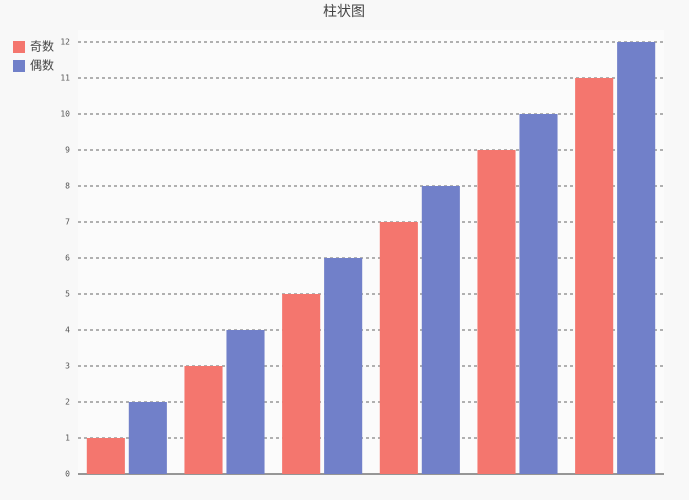 Image resolution: width=689 pixels, height=500 pixels. What do you see at coordinates (67, 258) in the screenshot?
I see `y-tick-label: 6` at bounding box center [67, 258].